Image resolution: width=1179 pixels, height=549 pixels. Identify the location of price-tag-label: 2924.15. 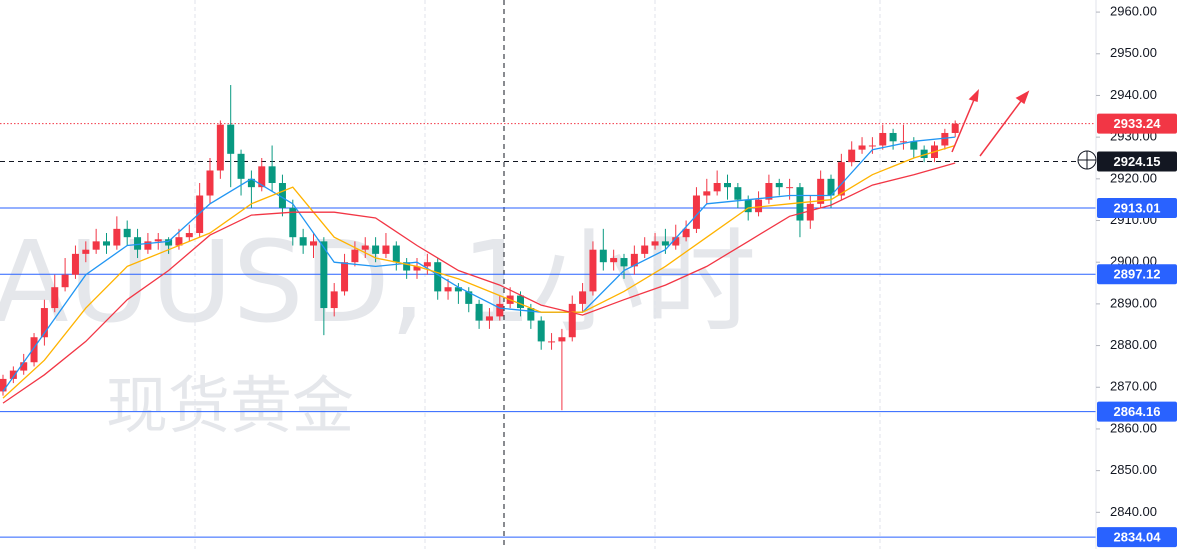
(1137, 161).